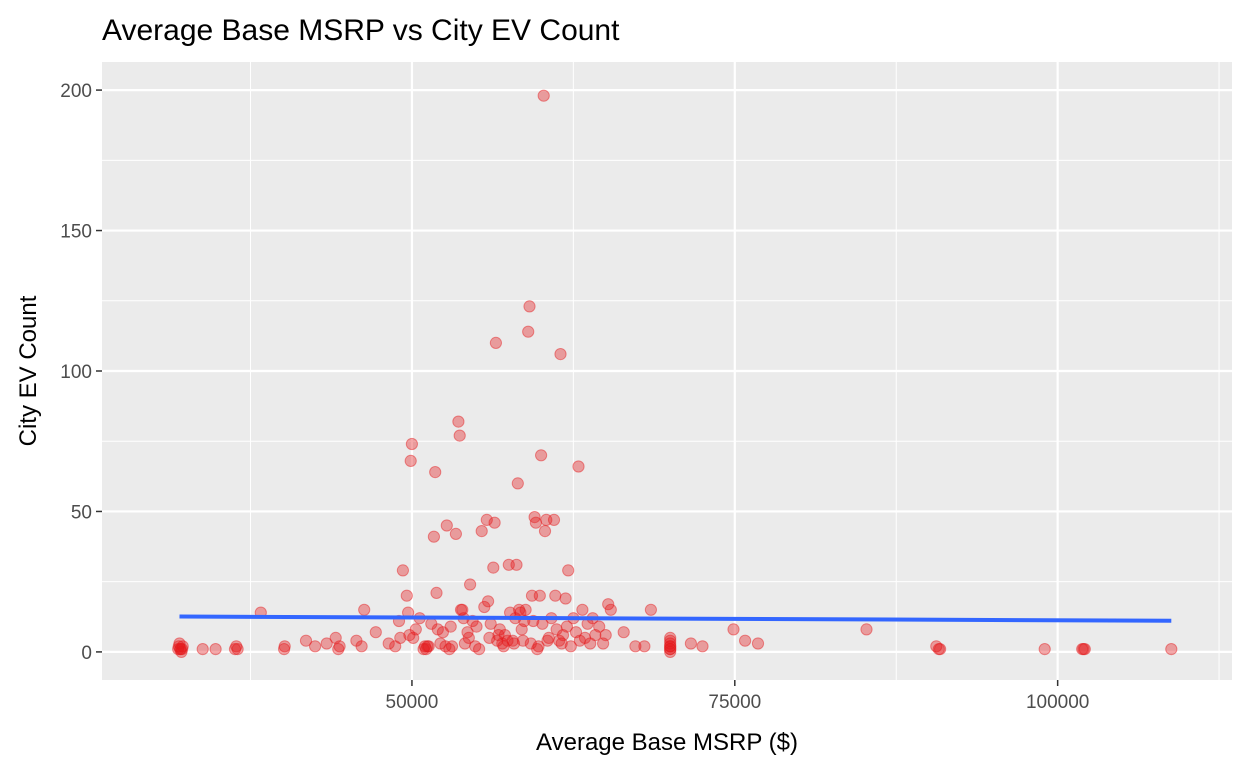  Describe the element at coordinates (81, 512) in the screenshot. I see `y-tick-label: 50` at that location.